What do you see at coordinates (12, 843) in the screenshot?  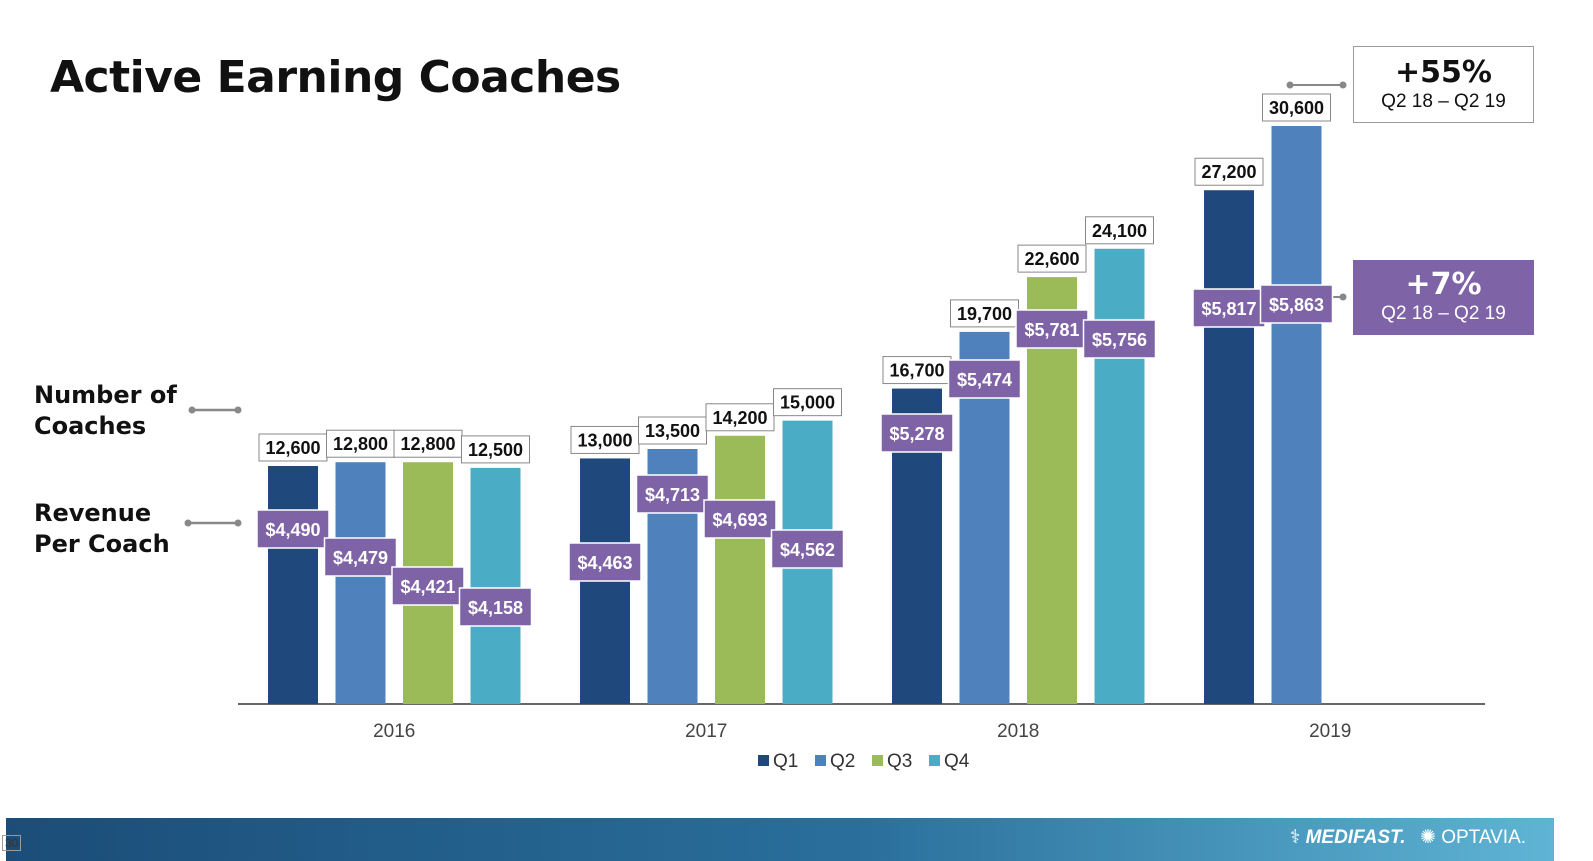 I see `page-number: 30` at bounding box center [12, 843].